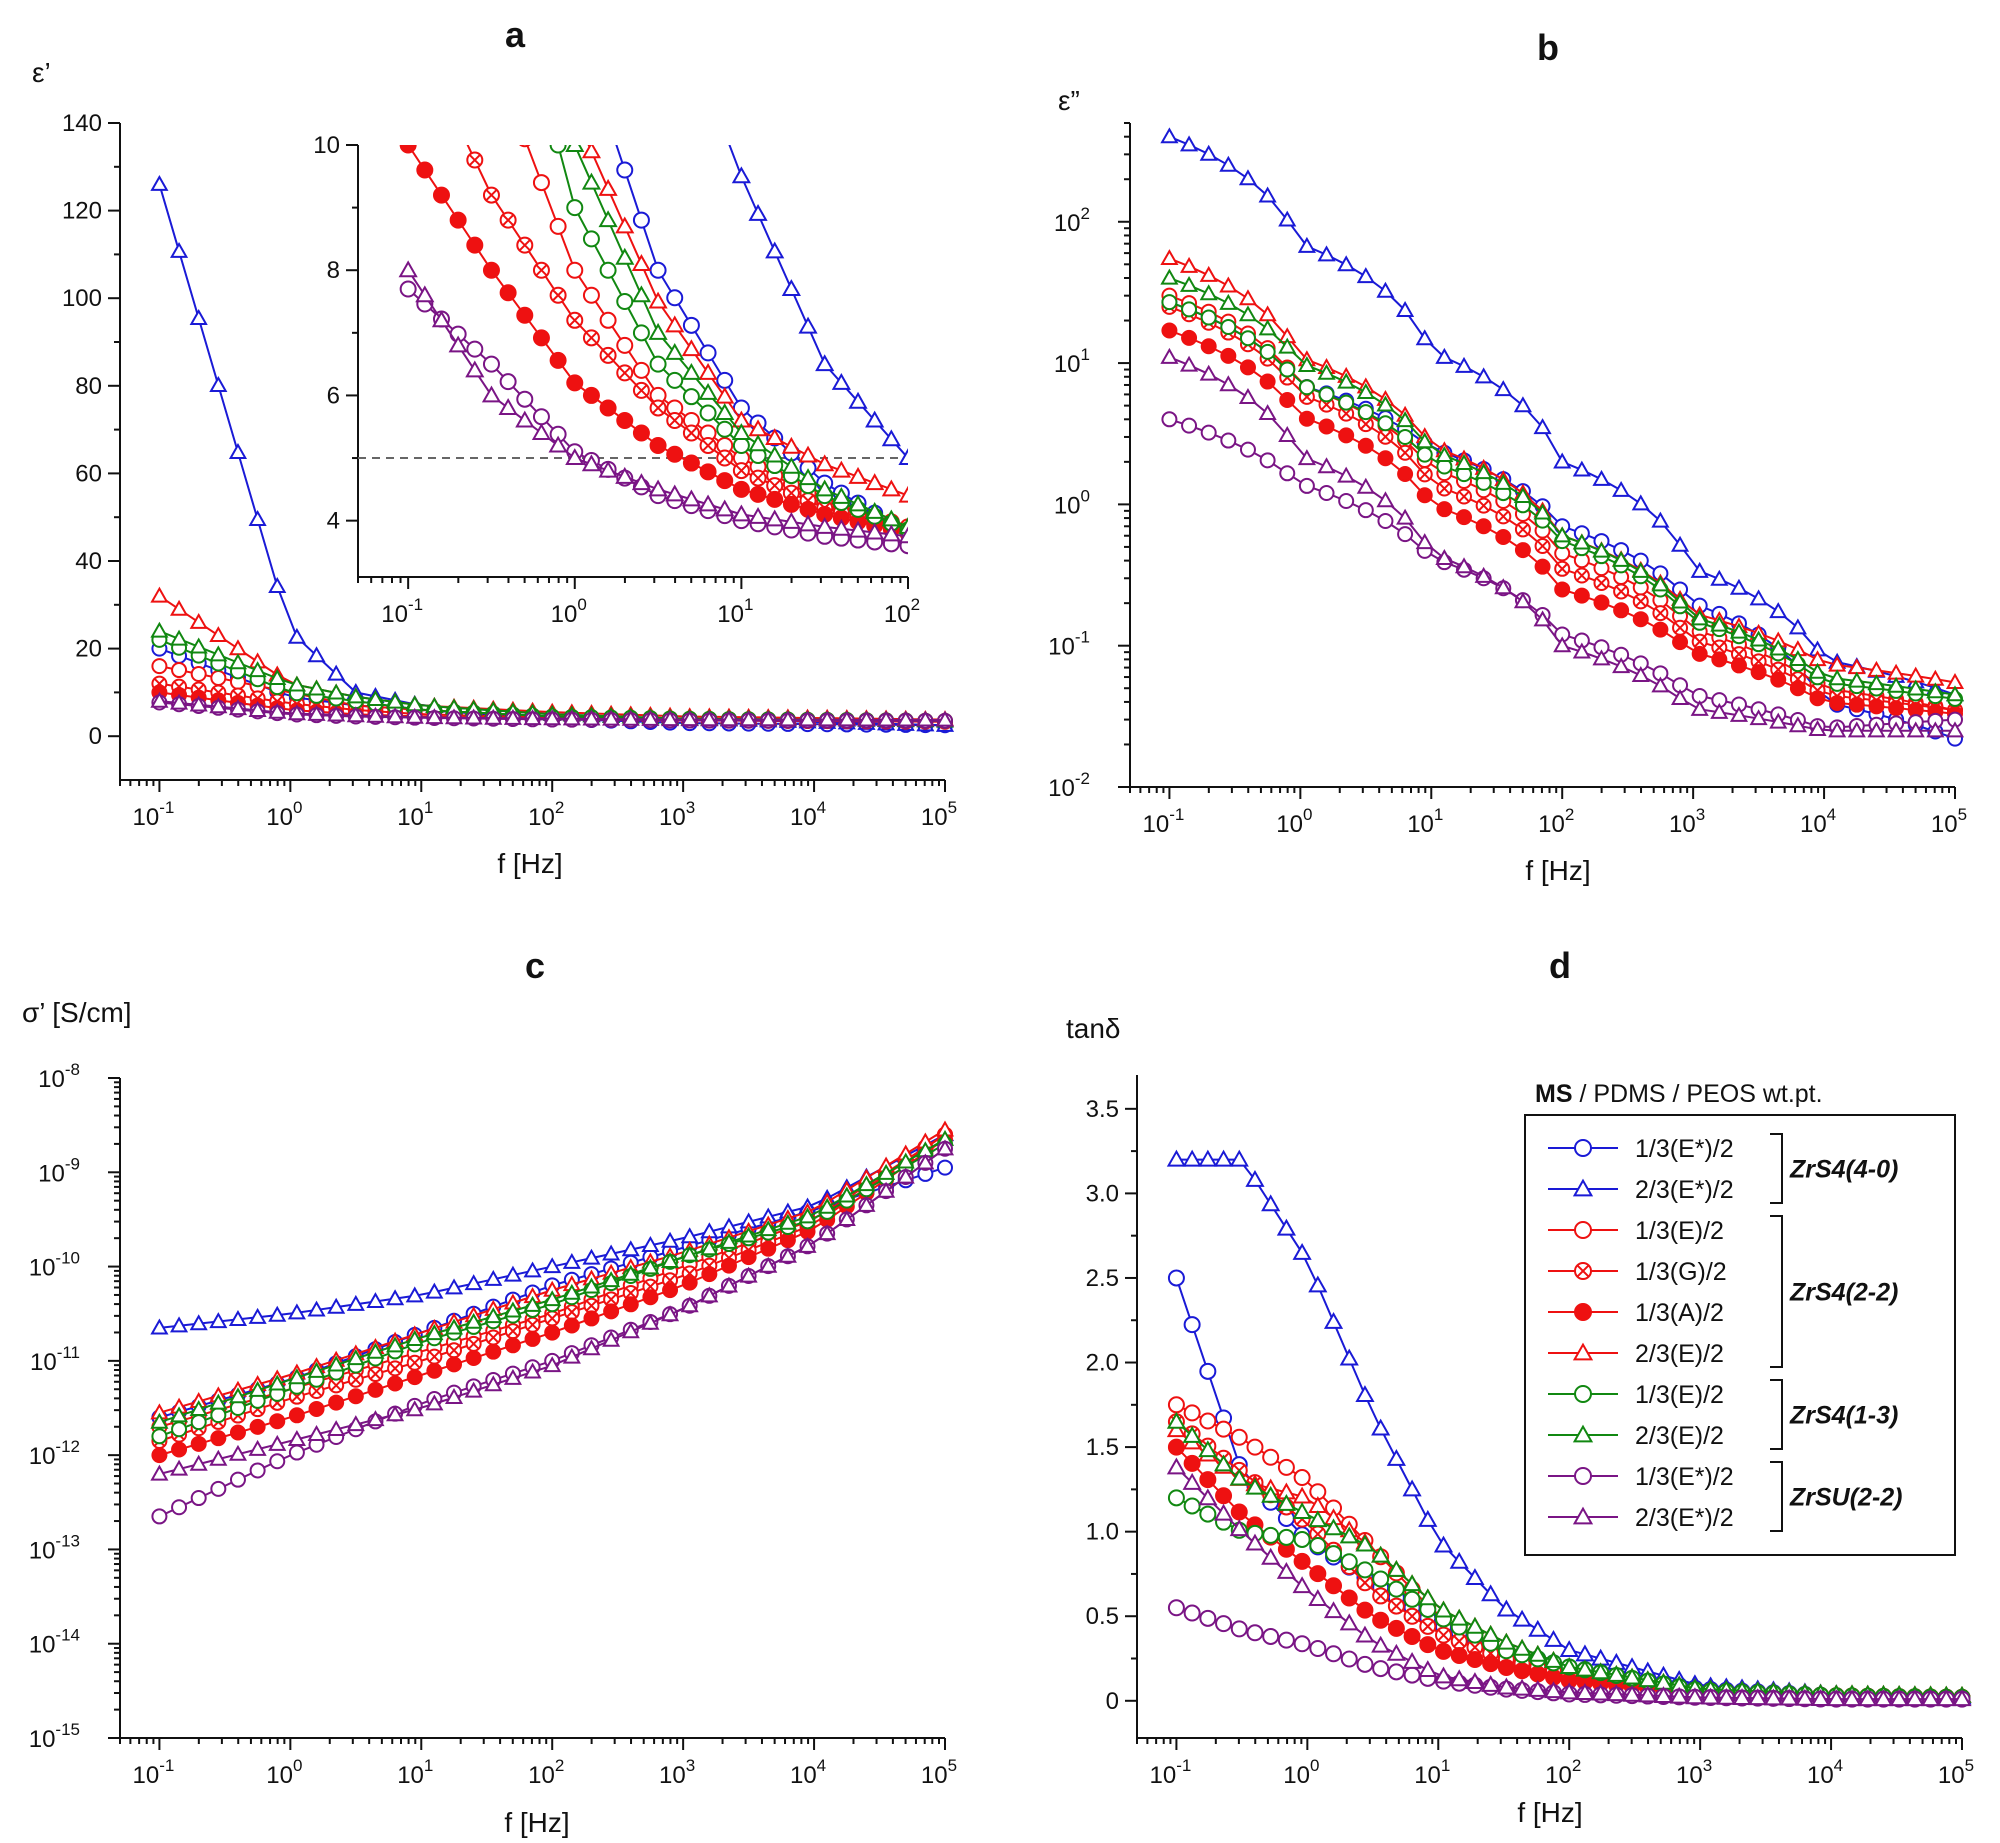 Image resolution: width=2000 pixels, height=1843 pixels. What do you see at coordinates (808, 477) in the screenshot?
I see `inset-point-s8` at bounding box center [808, 477].